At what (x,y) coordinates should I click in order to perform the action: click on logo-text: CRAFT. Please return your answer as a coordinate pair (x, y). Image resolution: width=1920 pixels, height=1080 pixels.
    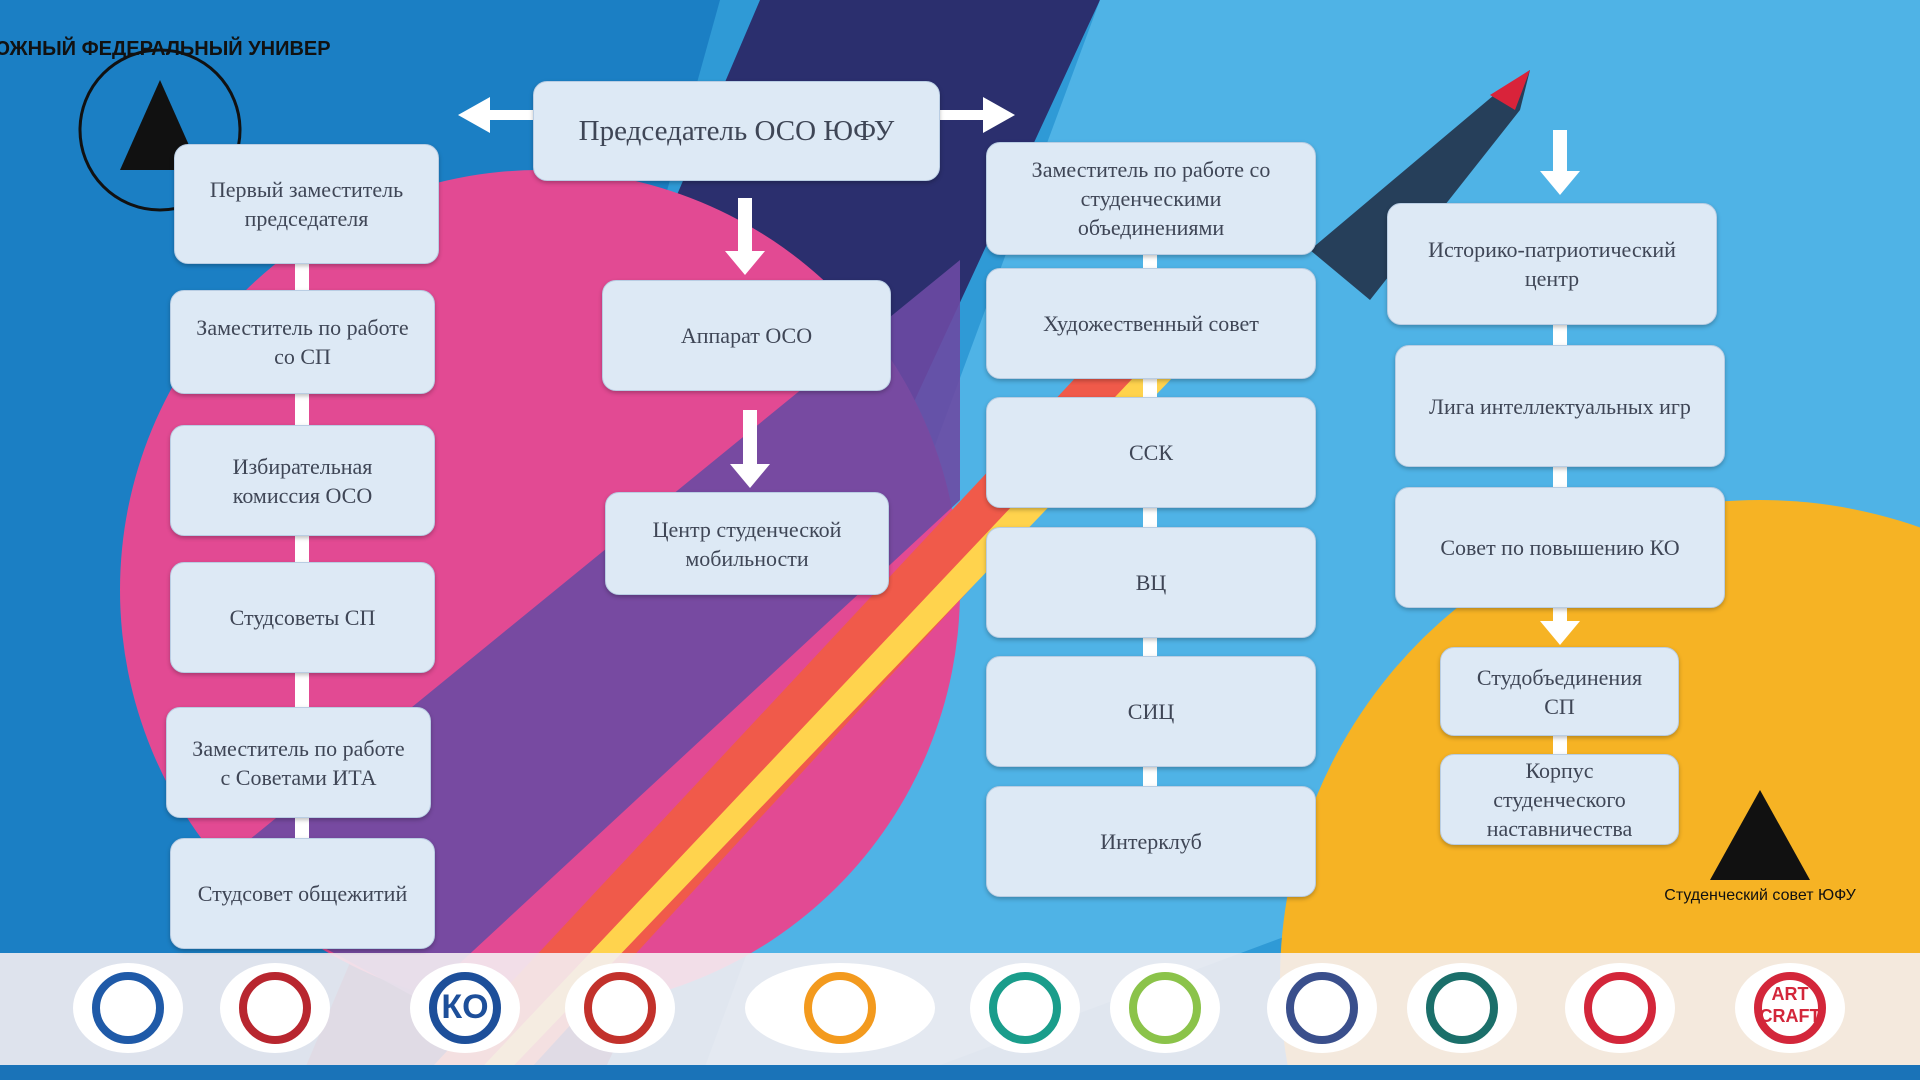
    Looking at the image, I should click on (1790, 1016).